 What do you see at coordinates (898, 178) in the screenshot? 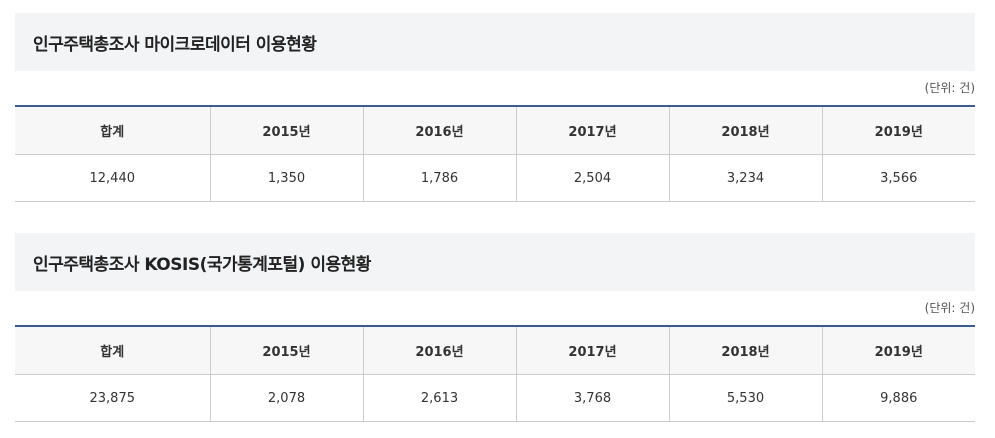
I see `cell-2019: 3,566` at bounding box center [898, 178].